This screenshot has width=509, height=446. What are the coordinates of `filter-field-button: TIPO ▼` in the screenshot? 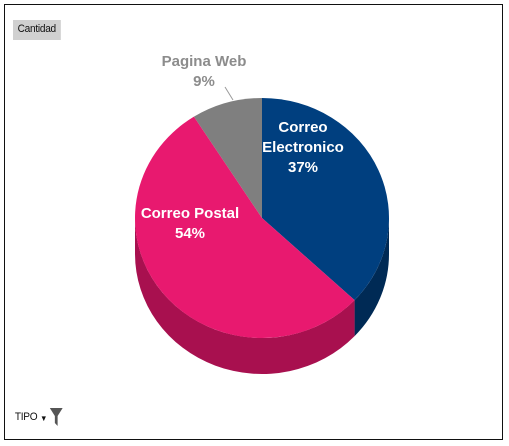 It's located at (39, 417).